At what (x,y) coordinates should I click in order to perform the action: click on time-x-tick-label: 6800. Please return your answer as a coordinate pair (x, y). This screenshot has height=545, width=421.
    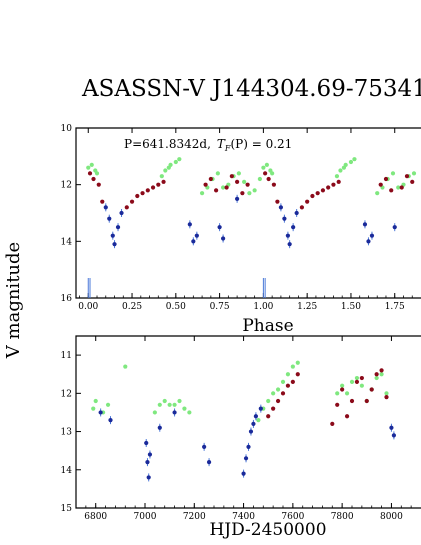
    Looking at the image, I should click on (95, 517).